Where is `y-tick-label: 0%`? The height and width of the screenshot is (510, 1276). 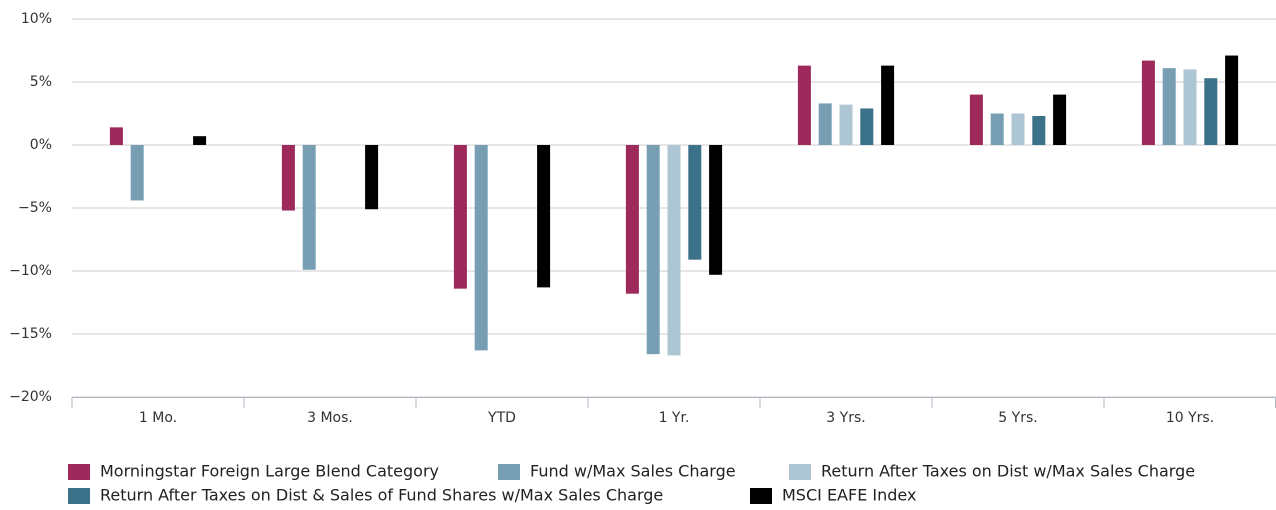
y-tick-label: 0% is located at coordinates (41, 145).